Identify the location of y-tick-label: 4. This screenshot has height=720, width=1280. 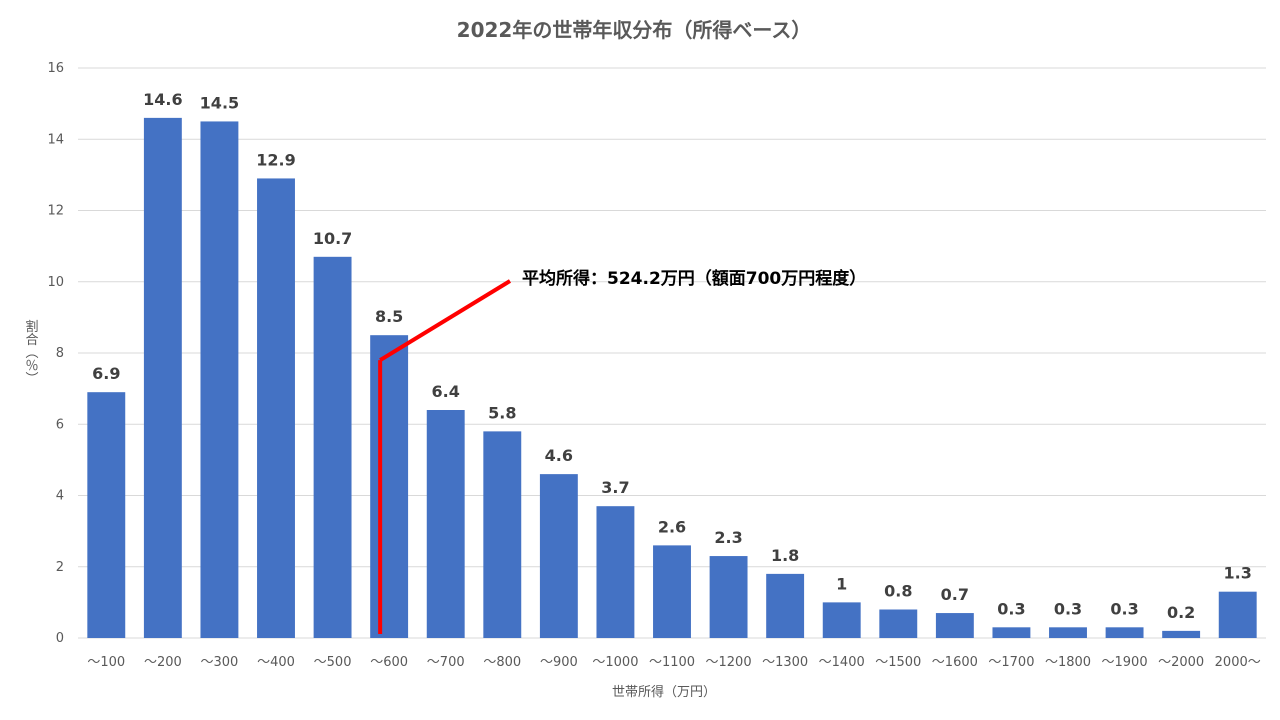
(60, 496).